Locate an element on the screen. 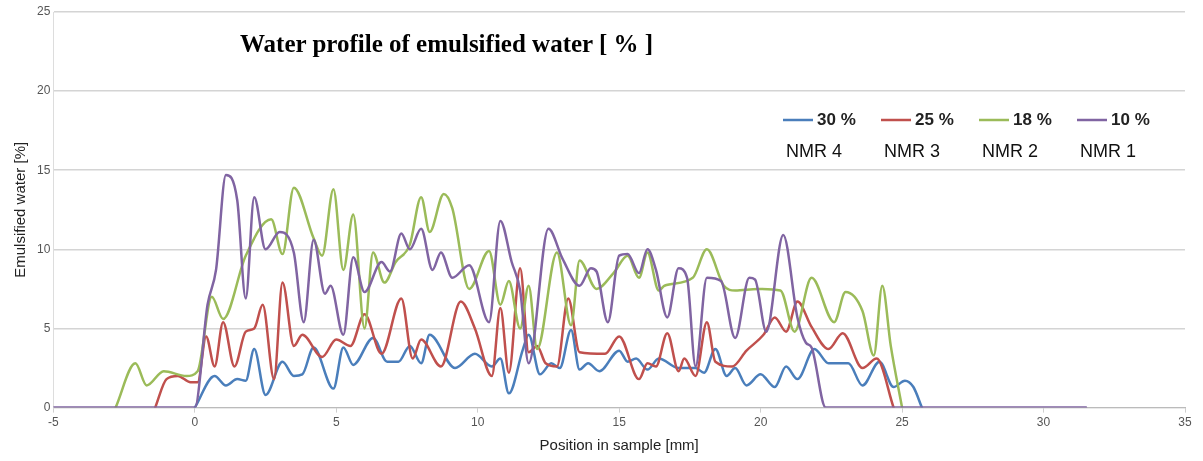  x-tick-label: 10 is located at coordinates (478, 422).